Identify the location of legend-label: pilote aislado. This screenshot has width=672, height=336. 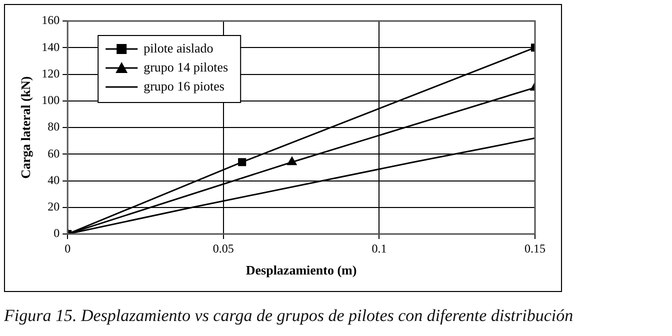
(179, 48).